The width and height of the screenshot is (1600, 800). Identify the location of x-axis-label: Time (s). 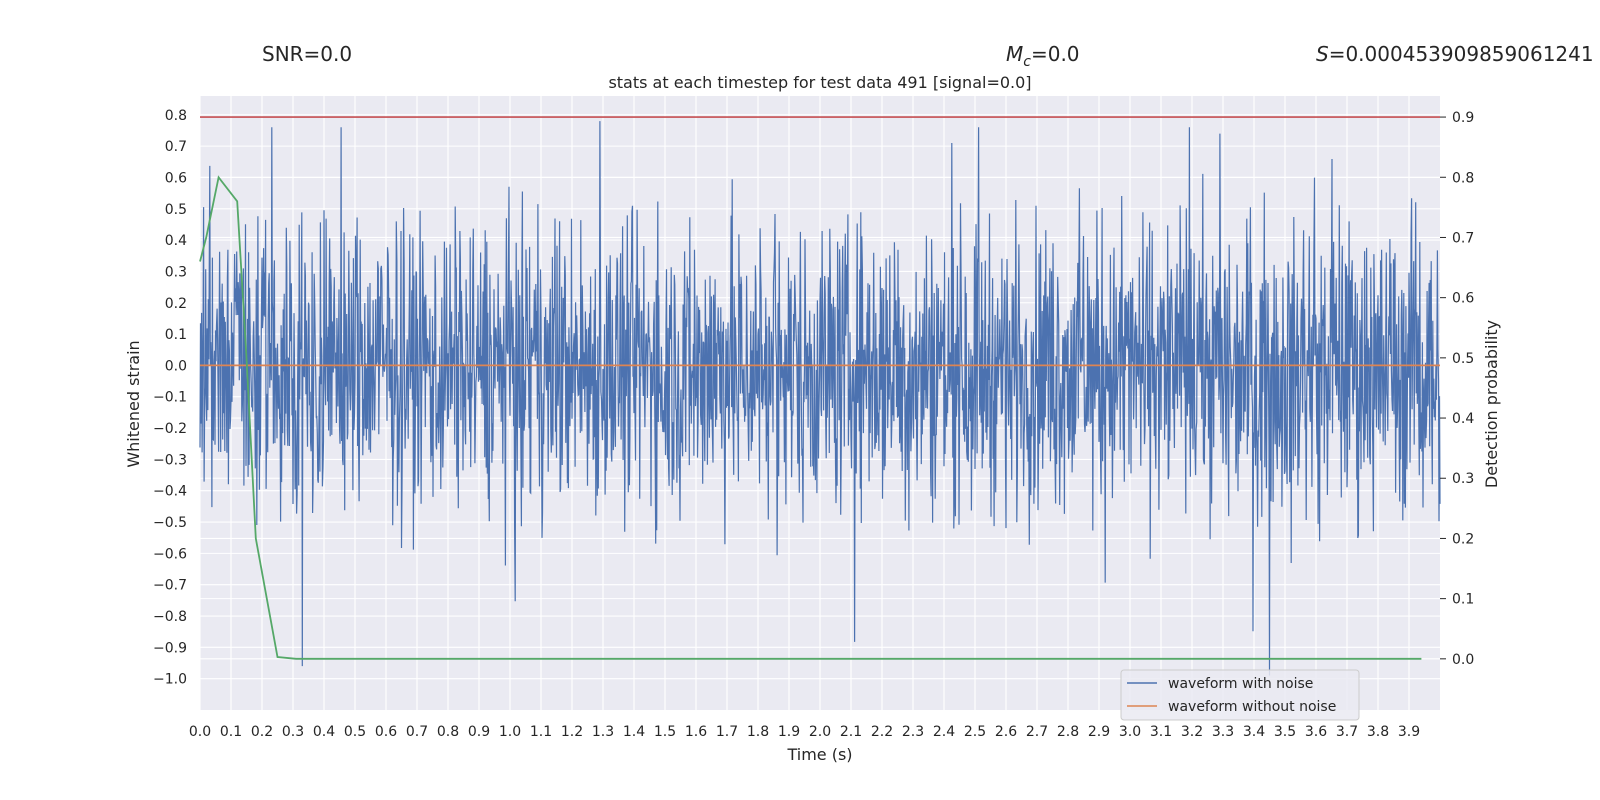
(819, 754).